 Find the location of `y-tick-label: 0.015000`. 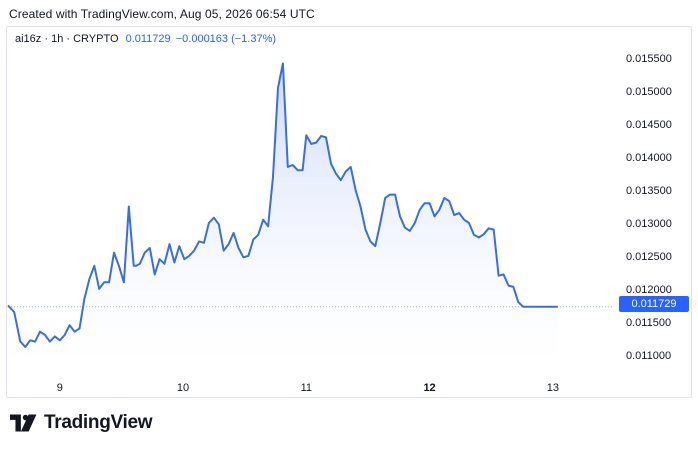

y-tick-label: 0.015000 is located at coordinates (649, 92).